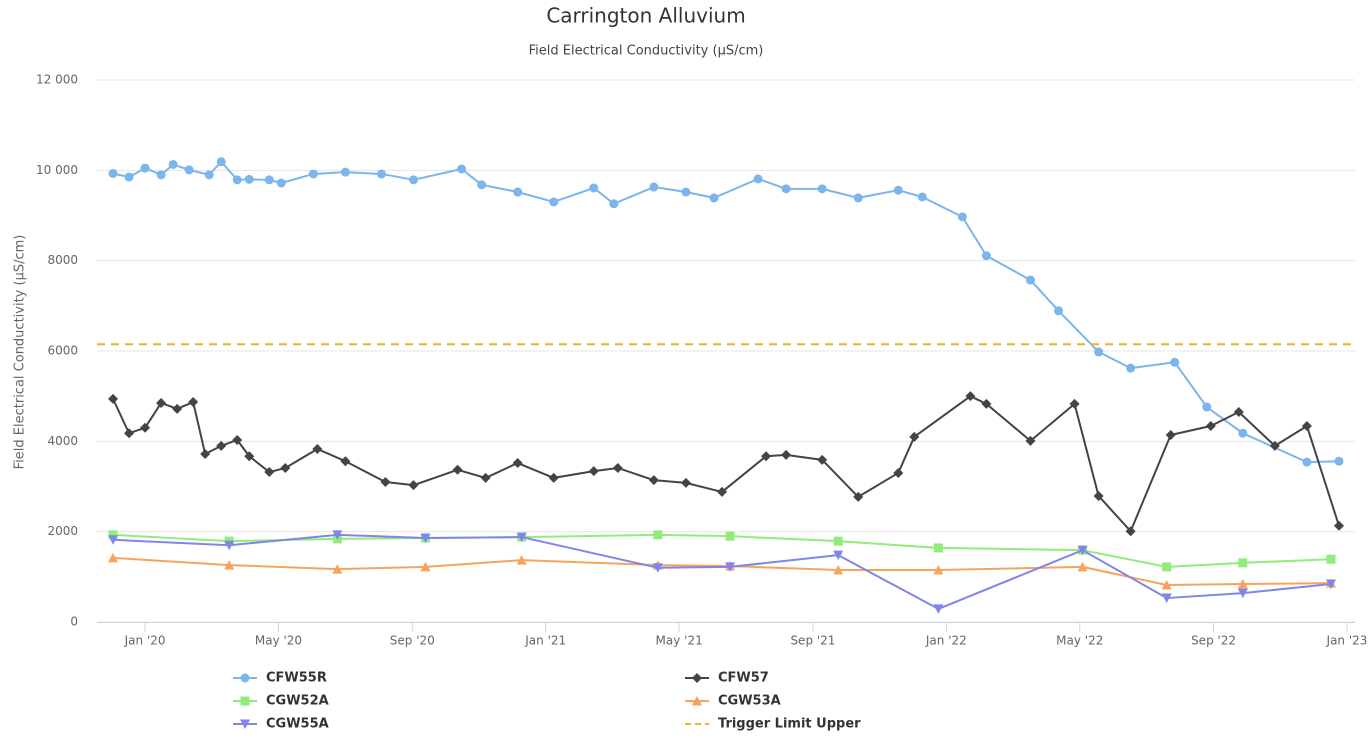 This screenshot has width=1369, height=741. Describe the element at coordinates (645, 16) in the screenshot. I see `chart-title: Carrington Alluvium` at that location.